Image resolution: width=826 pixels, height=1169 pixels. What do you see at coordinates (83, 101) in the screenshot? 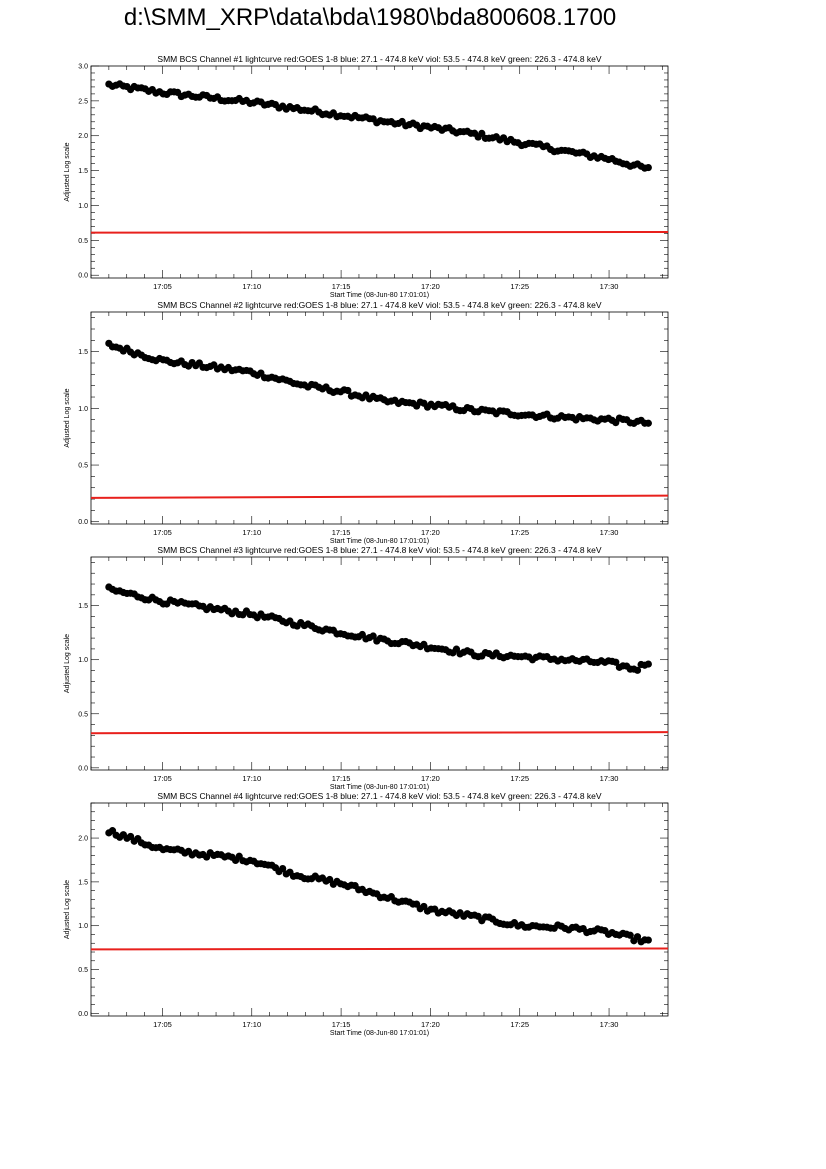
I see `y-tick-label: 2.5` at bounding box center [83, 101].